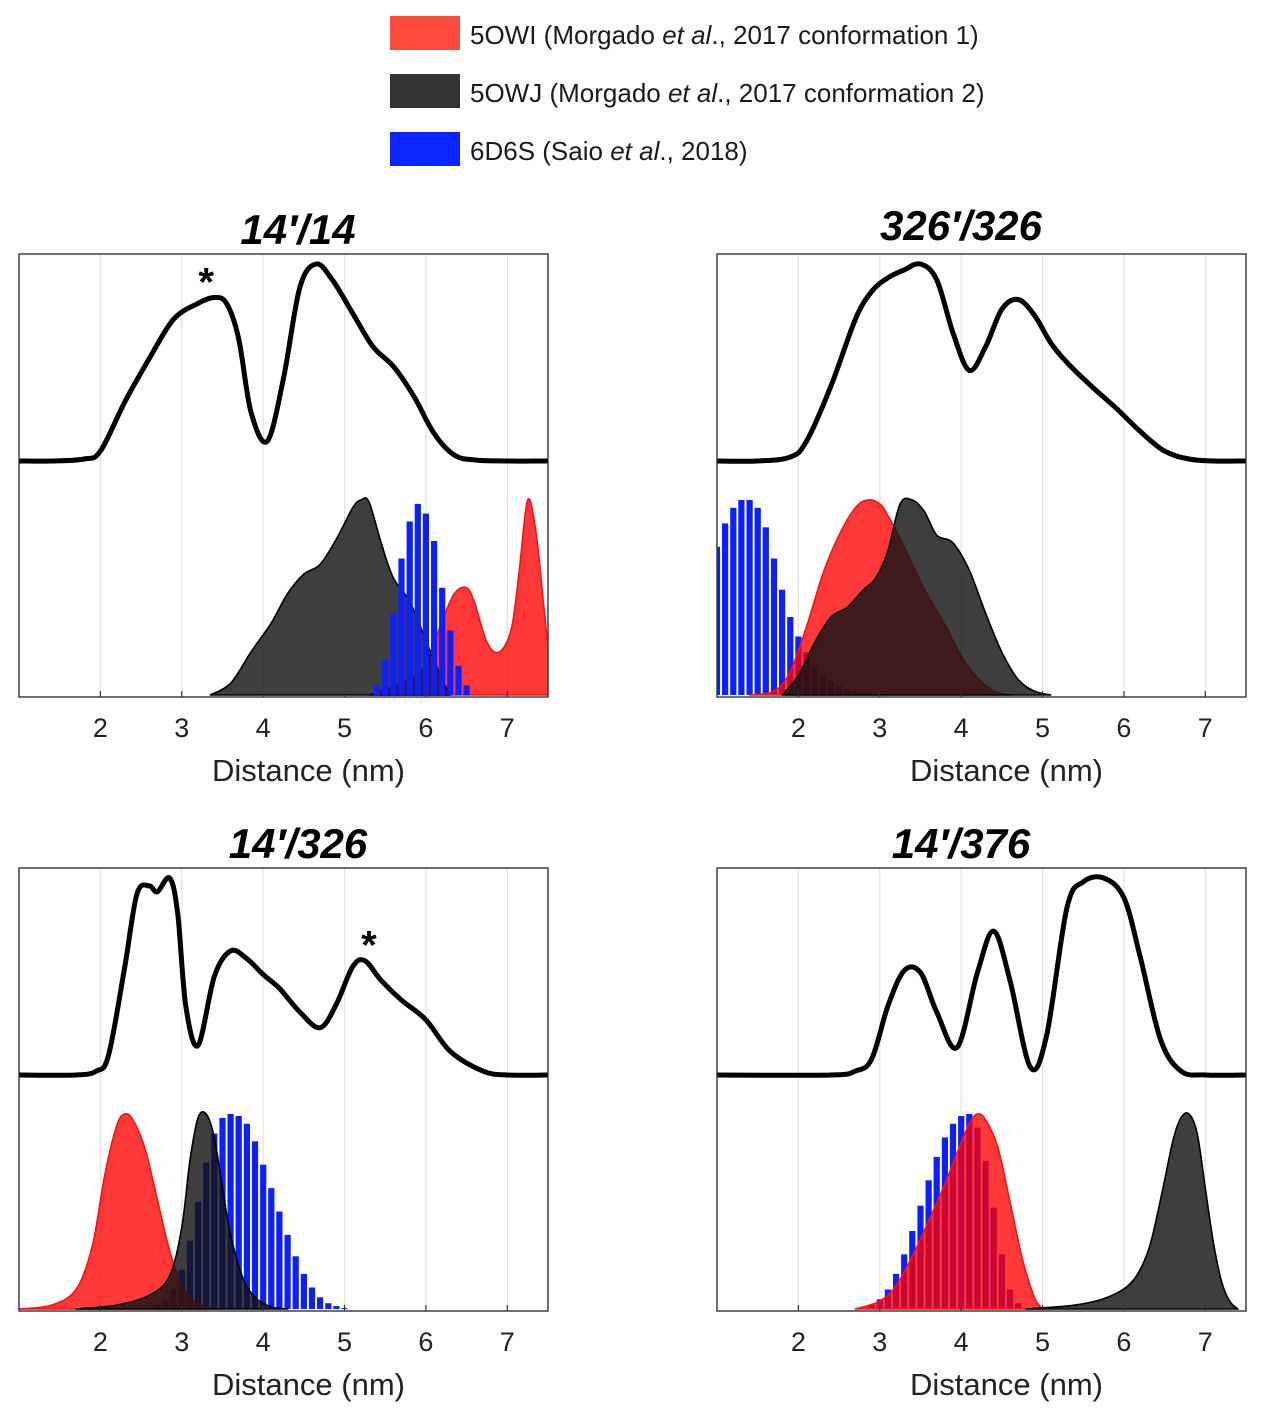 Image resolution: width=1267 pixels, height=1420 pixels. Describe the element at coordinates (609, 151) in the screenshot. I see `legend-label-6d6s: 6D6S (Saio et al., 2018)` at that location.